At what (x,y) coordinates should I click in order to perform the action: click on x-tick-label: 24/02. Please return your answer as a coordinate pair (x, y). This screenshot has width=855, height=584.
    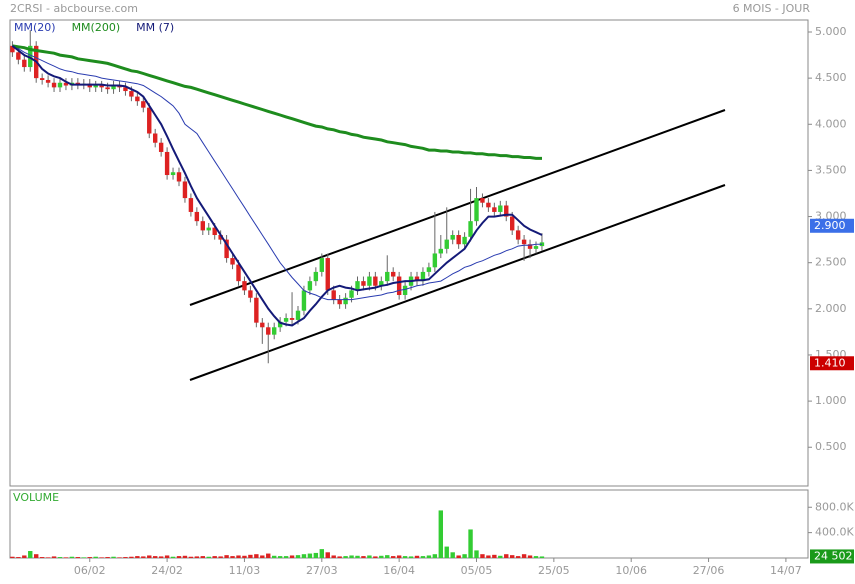
    Looking at the image, I should click on (167, 570).